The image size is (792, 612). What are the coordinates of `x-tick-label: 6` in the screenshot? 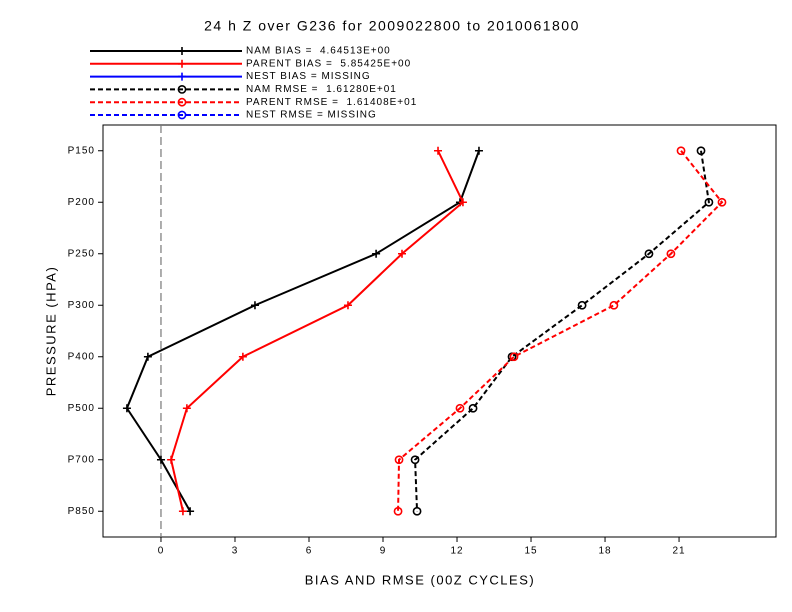 It's located at (309, 551).